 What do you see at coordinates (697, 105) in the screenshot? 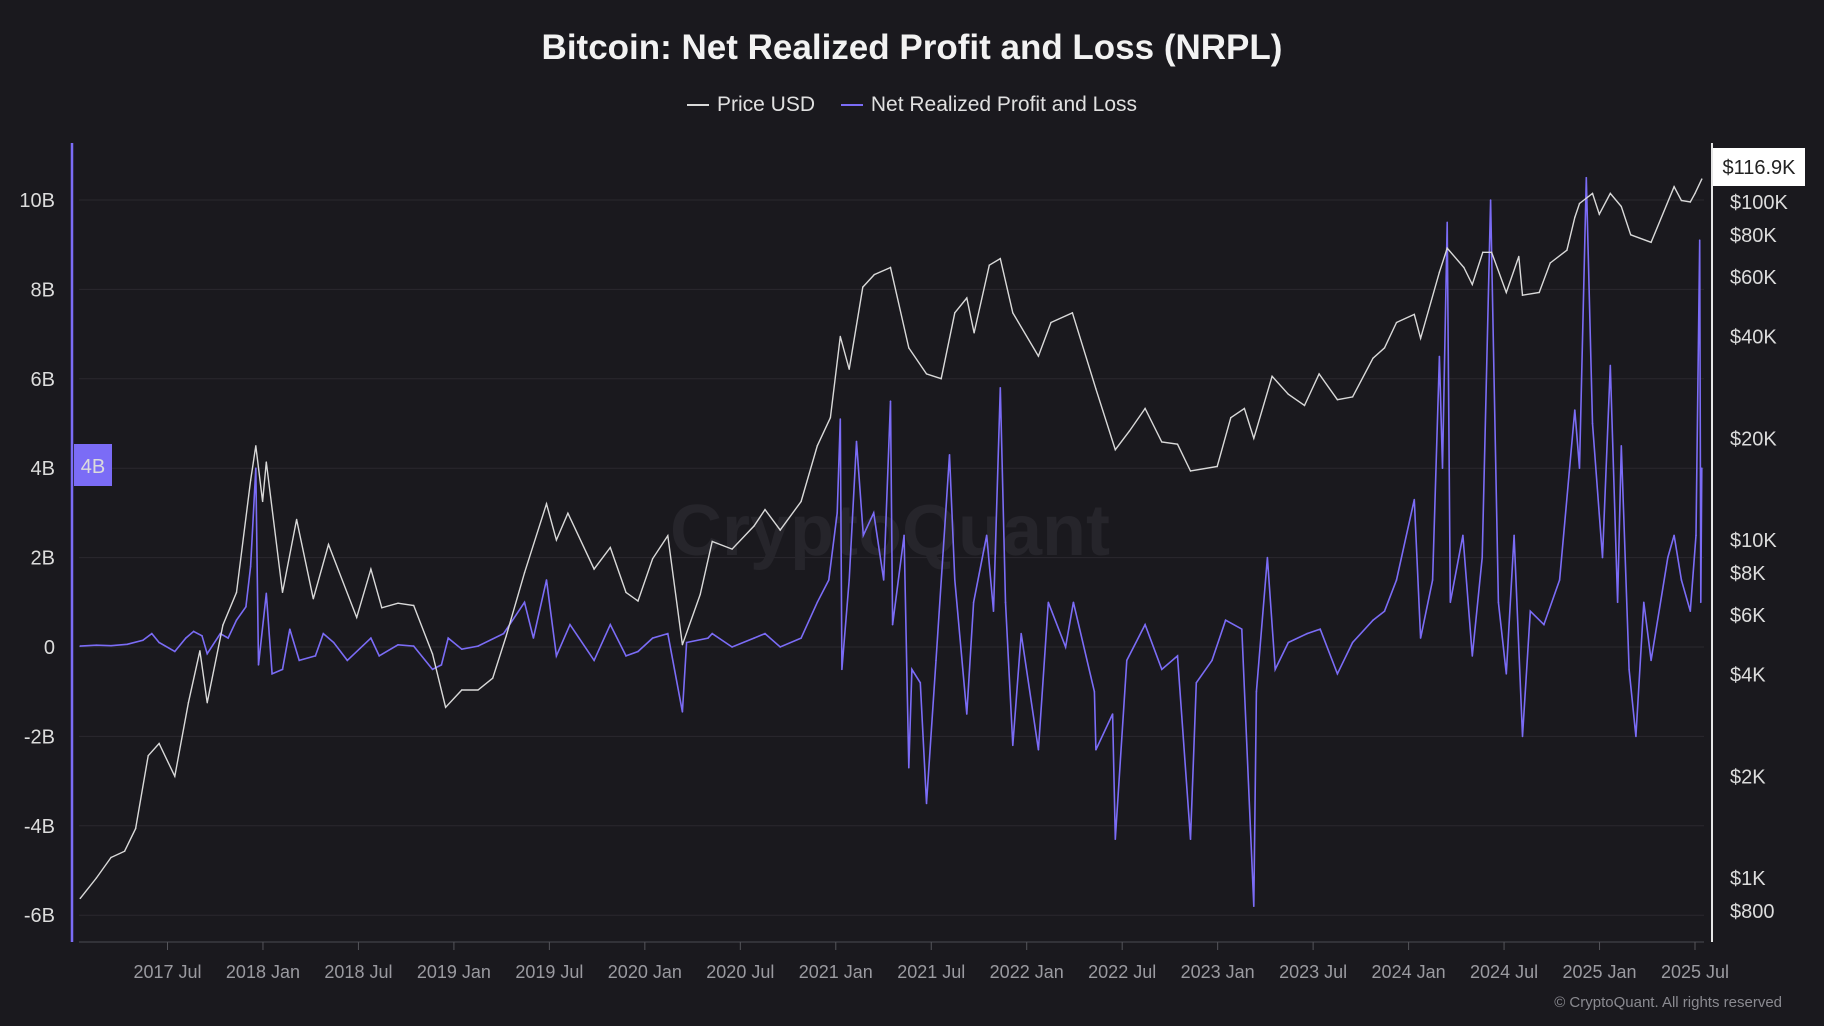
I see `legend-swatch-price` at bounding box center [697, 105].